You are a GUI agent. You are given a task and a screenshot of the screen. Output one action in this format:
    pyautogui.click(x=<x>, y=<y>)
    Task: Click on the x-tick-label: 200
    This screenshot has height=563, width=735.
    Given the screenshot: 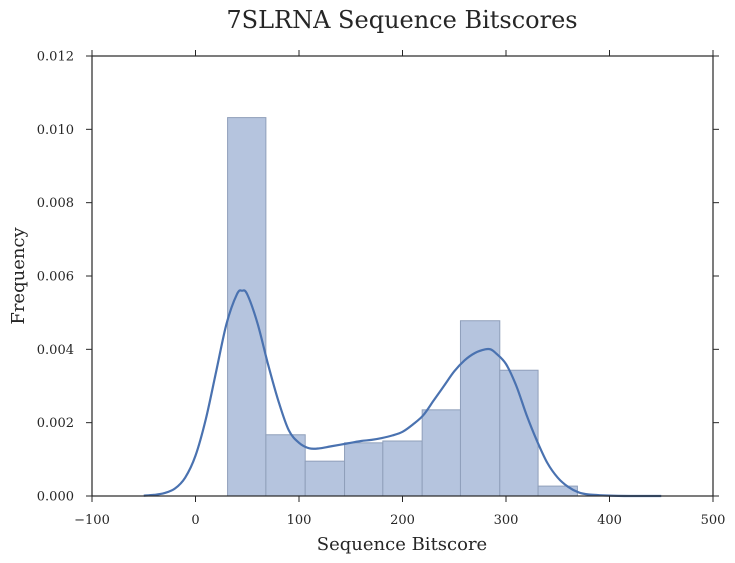 What is the action you would take?
    pyautogui.click(x=402, y=520)
    